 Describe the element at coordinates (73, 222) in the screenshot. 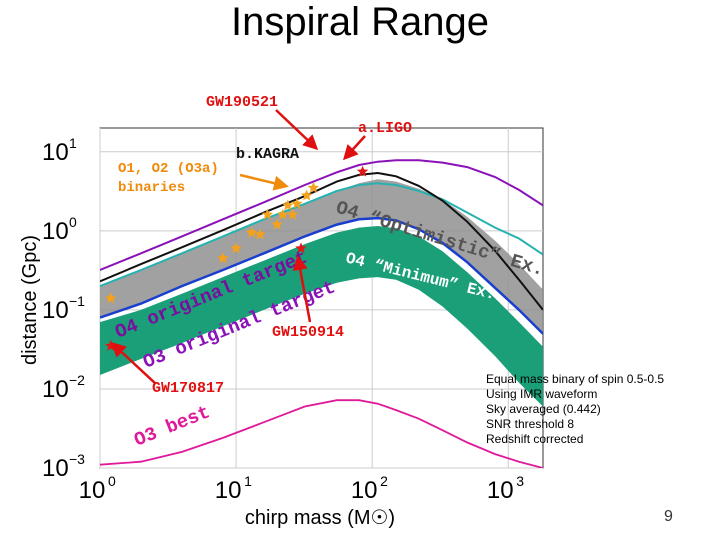

I see `y-tick-exponent: 0` at that location.